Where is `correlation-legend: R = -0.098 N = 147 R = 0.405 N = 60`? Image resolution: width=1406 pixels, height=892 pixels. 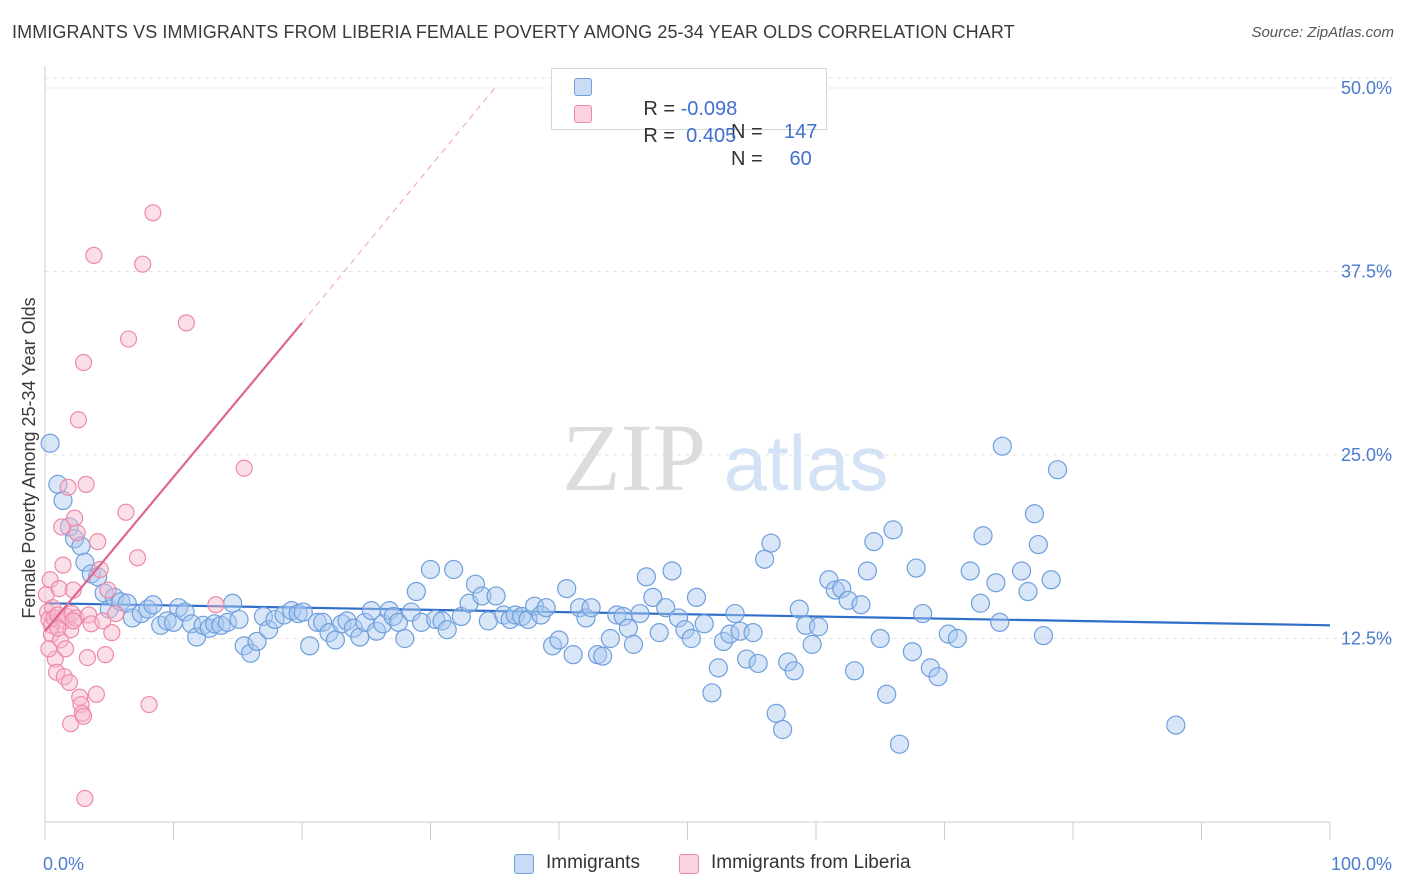
correlation-legend: R = -0.098 N = 147 R = 0.405 N = 60 is located at coordinates (689, 119).